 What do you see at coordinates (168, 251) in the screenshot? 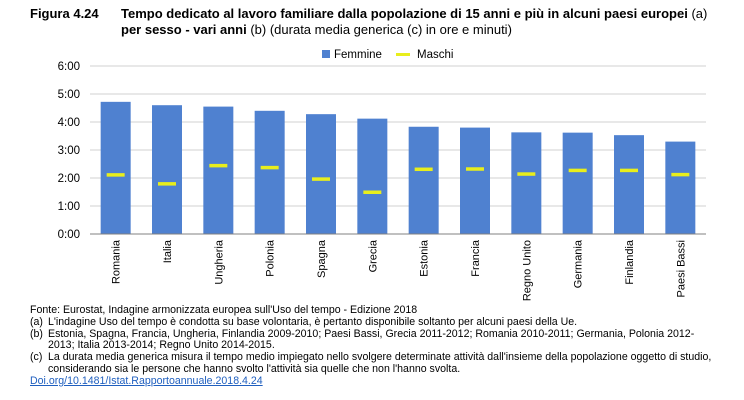
I see `x-tick-label: Italia` at bounding box center [168, 251].